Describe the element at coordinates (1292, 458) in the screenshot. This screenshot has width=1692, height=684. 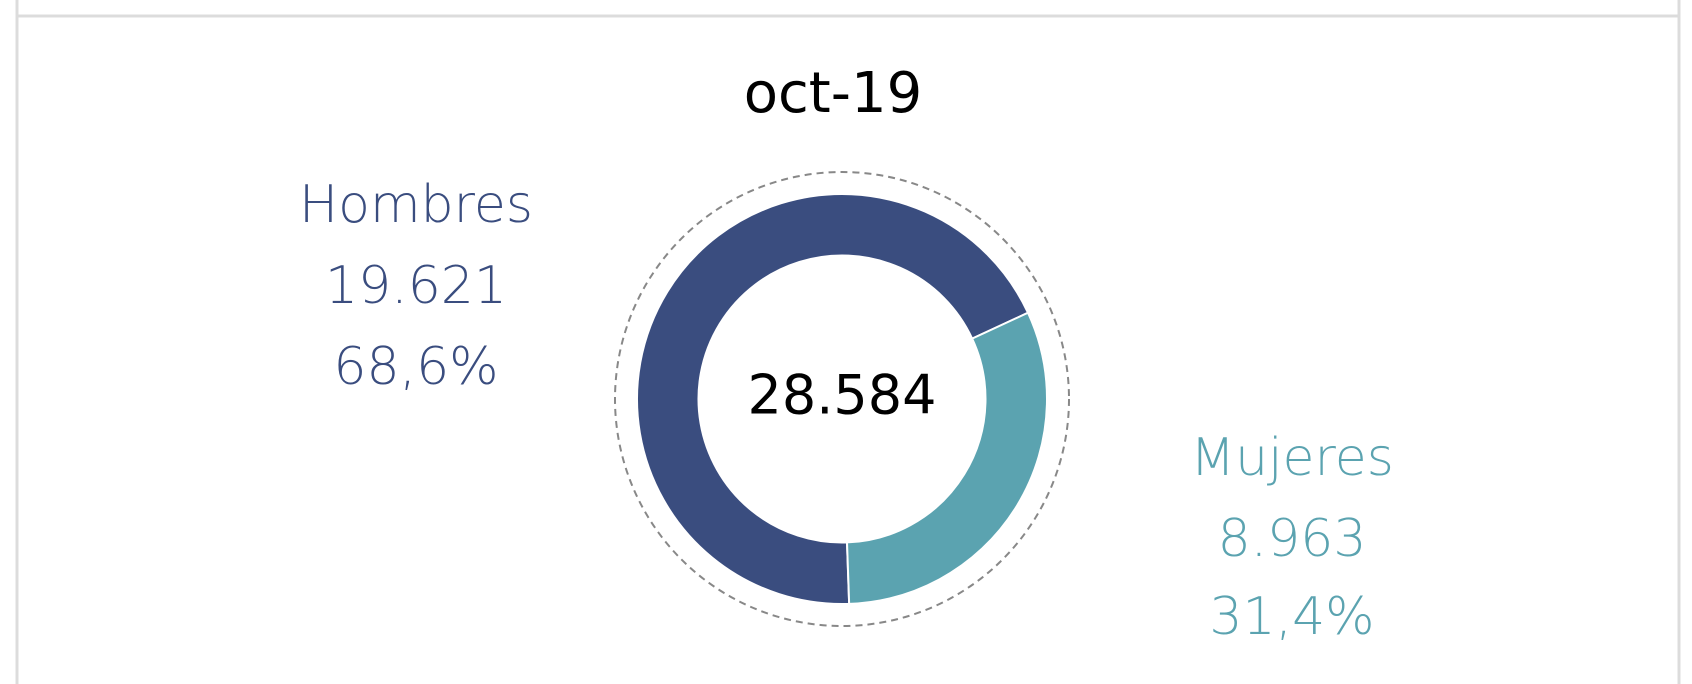
I see `category-label: Mujeres` at that location.